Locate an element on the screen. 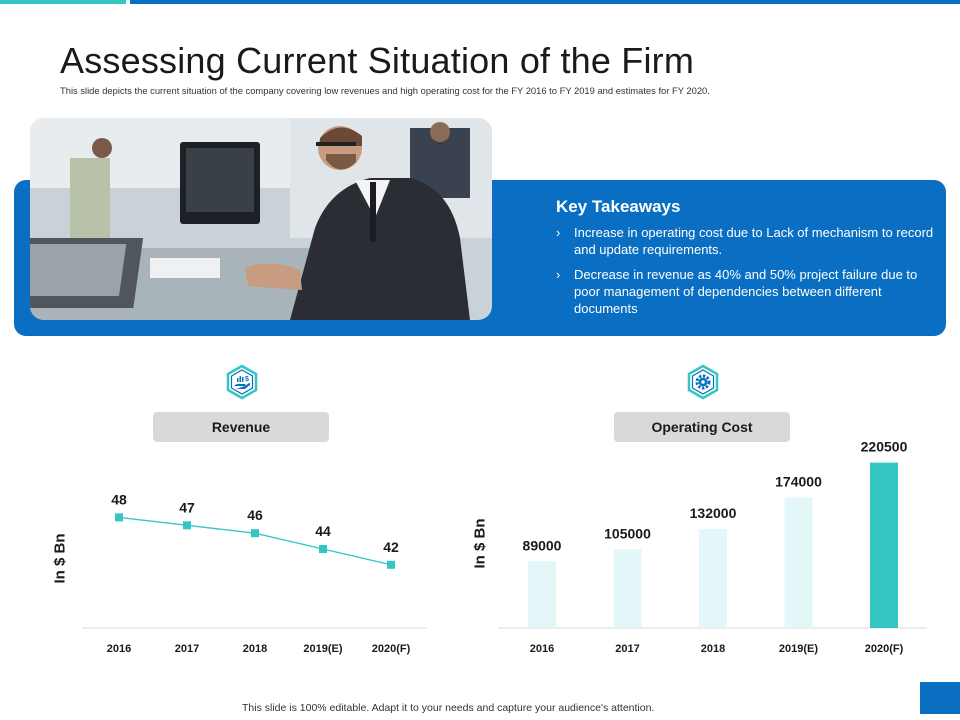 Image resolution: width=960 pixels, height=720 pixels. revenue-data-label: 44 is located at coordinates (323, 531).